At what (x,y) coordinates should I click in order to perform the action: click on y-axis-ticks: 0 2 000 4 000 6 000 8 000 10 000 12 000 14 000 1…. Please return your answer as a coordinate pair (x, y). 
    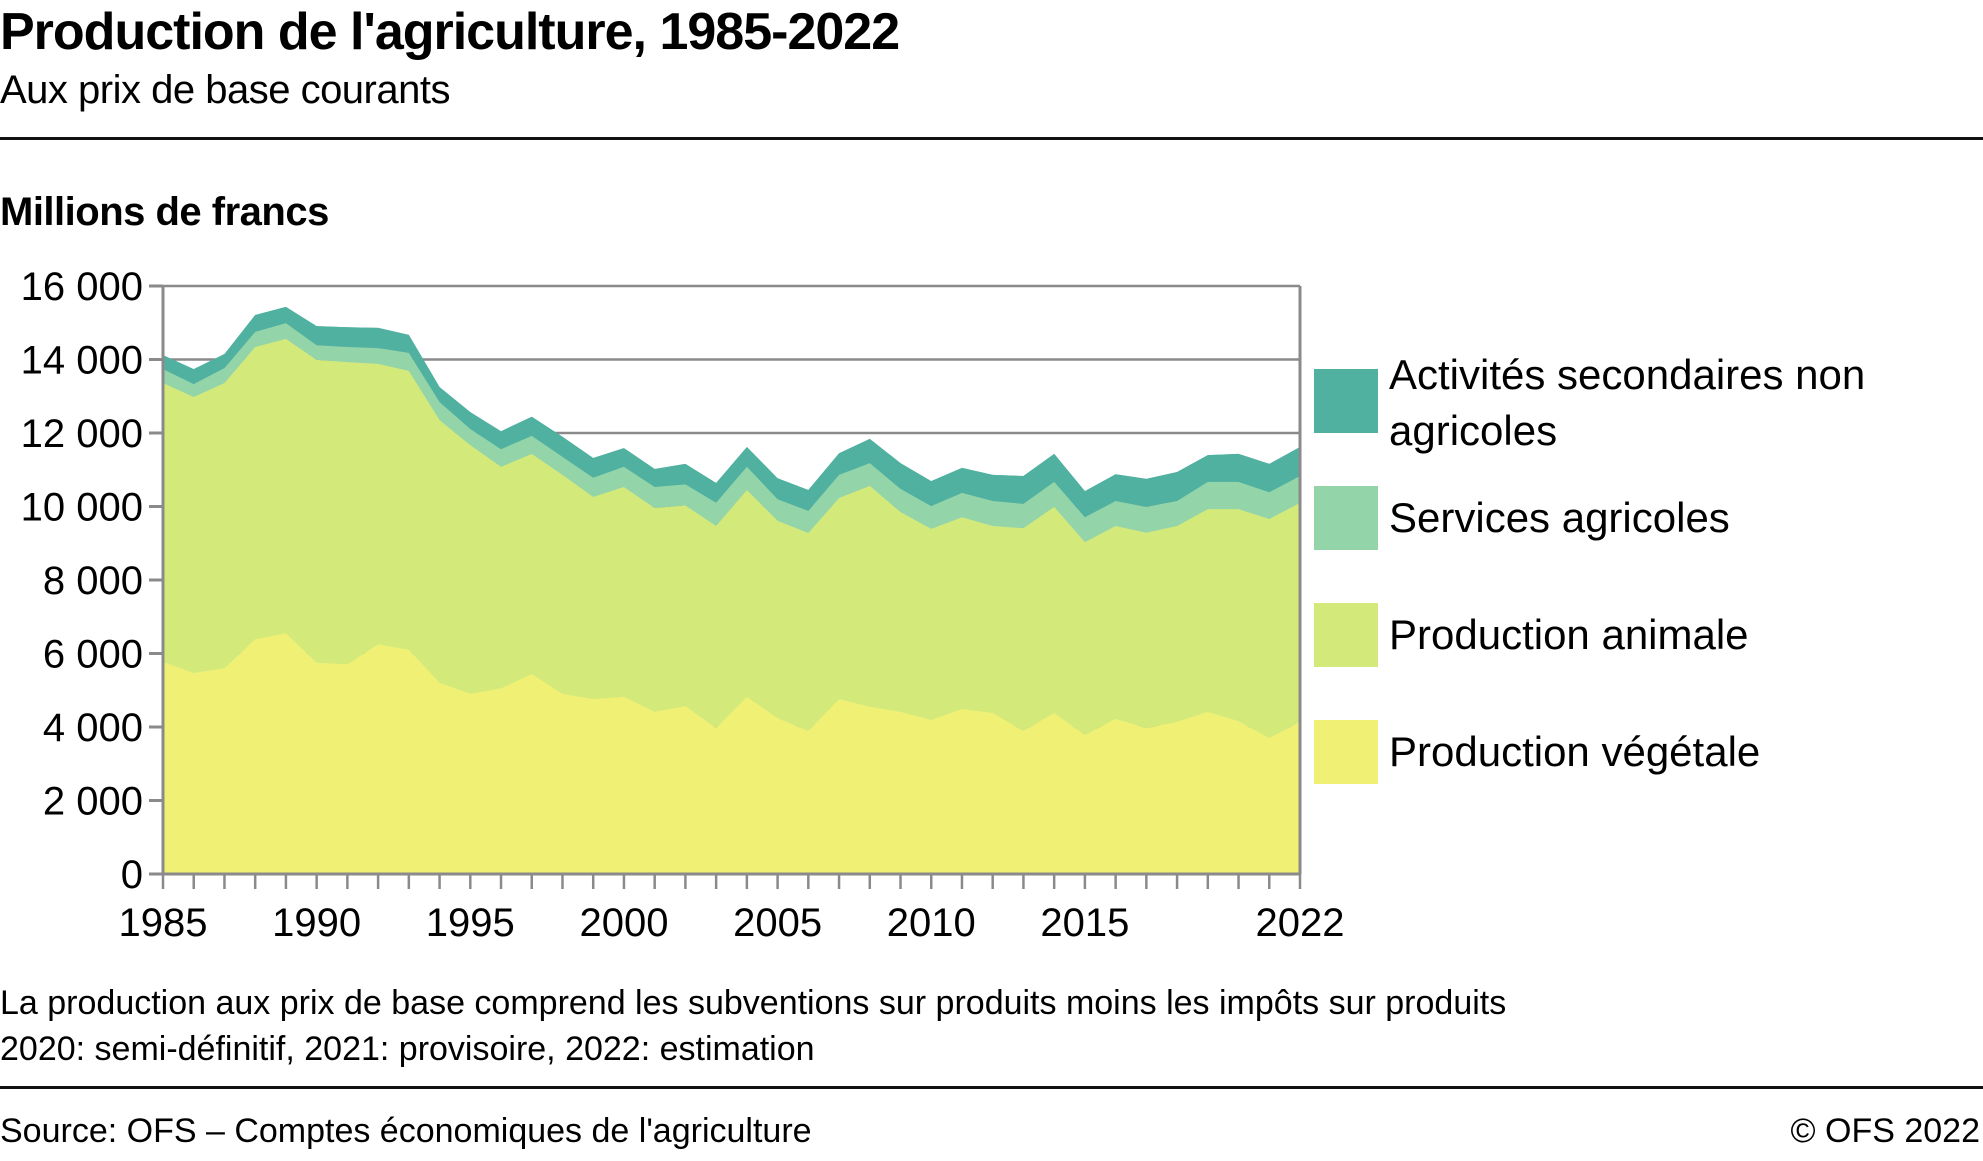
    Looking at the image, I should click on (92, 581).